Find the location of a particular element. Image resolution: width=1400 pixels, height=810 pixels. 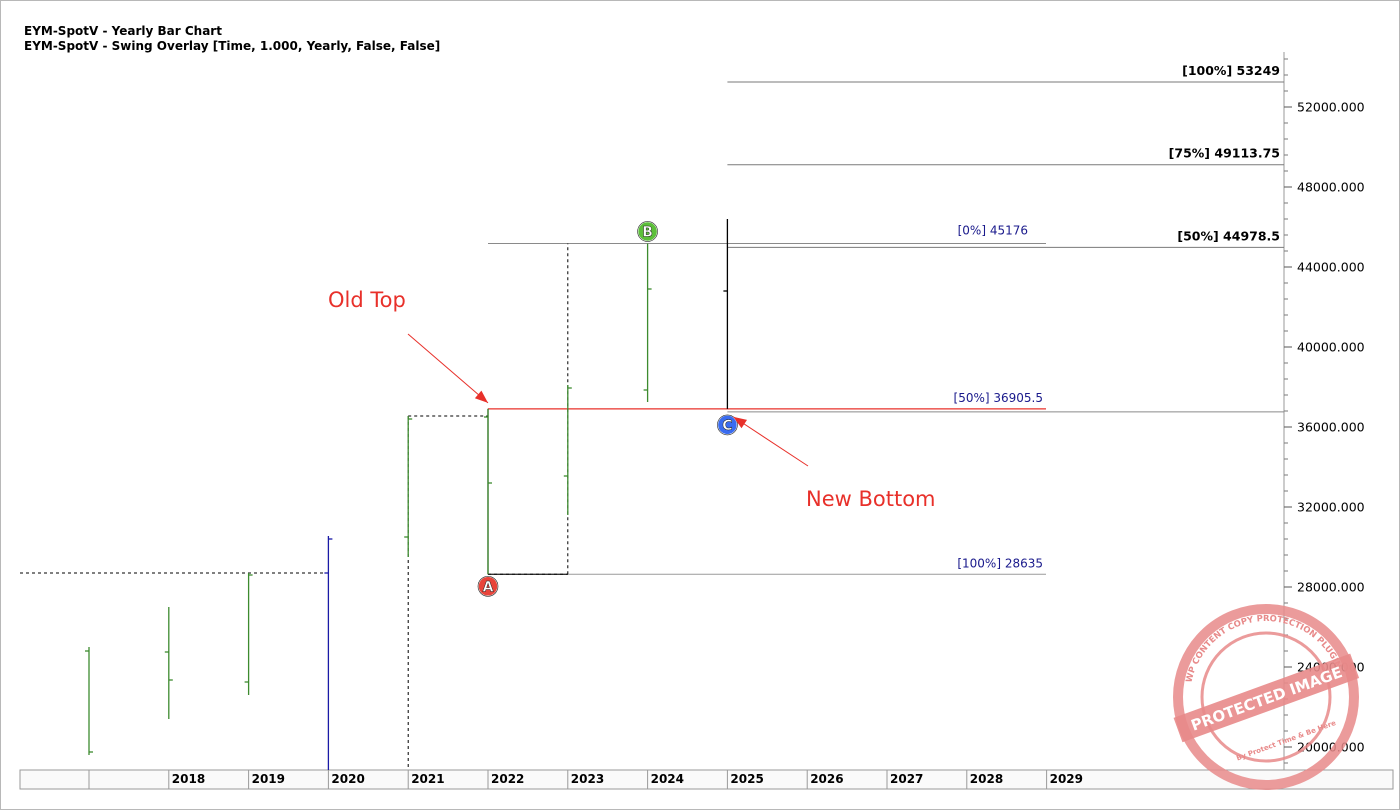

annotation-arrow-old-top-head is located at coordinates (481, 396).